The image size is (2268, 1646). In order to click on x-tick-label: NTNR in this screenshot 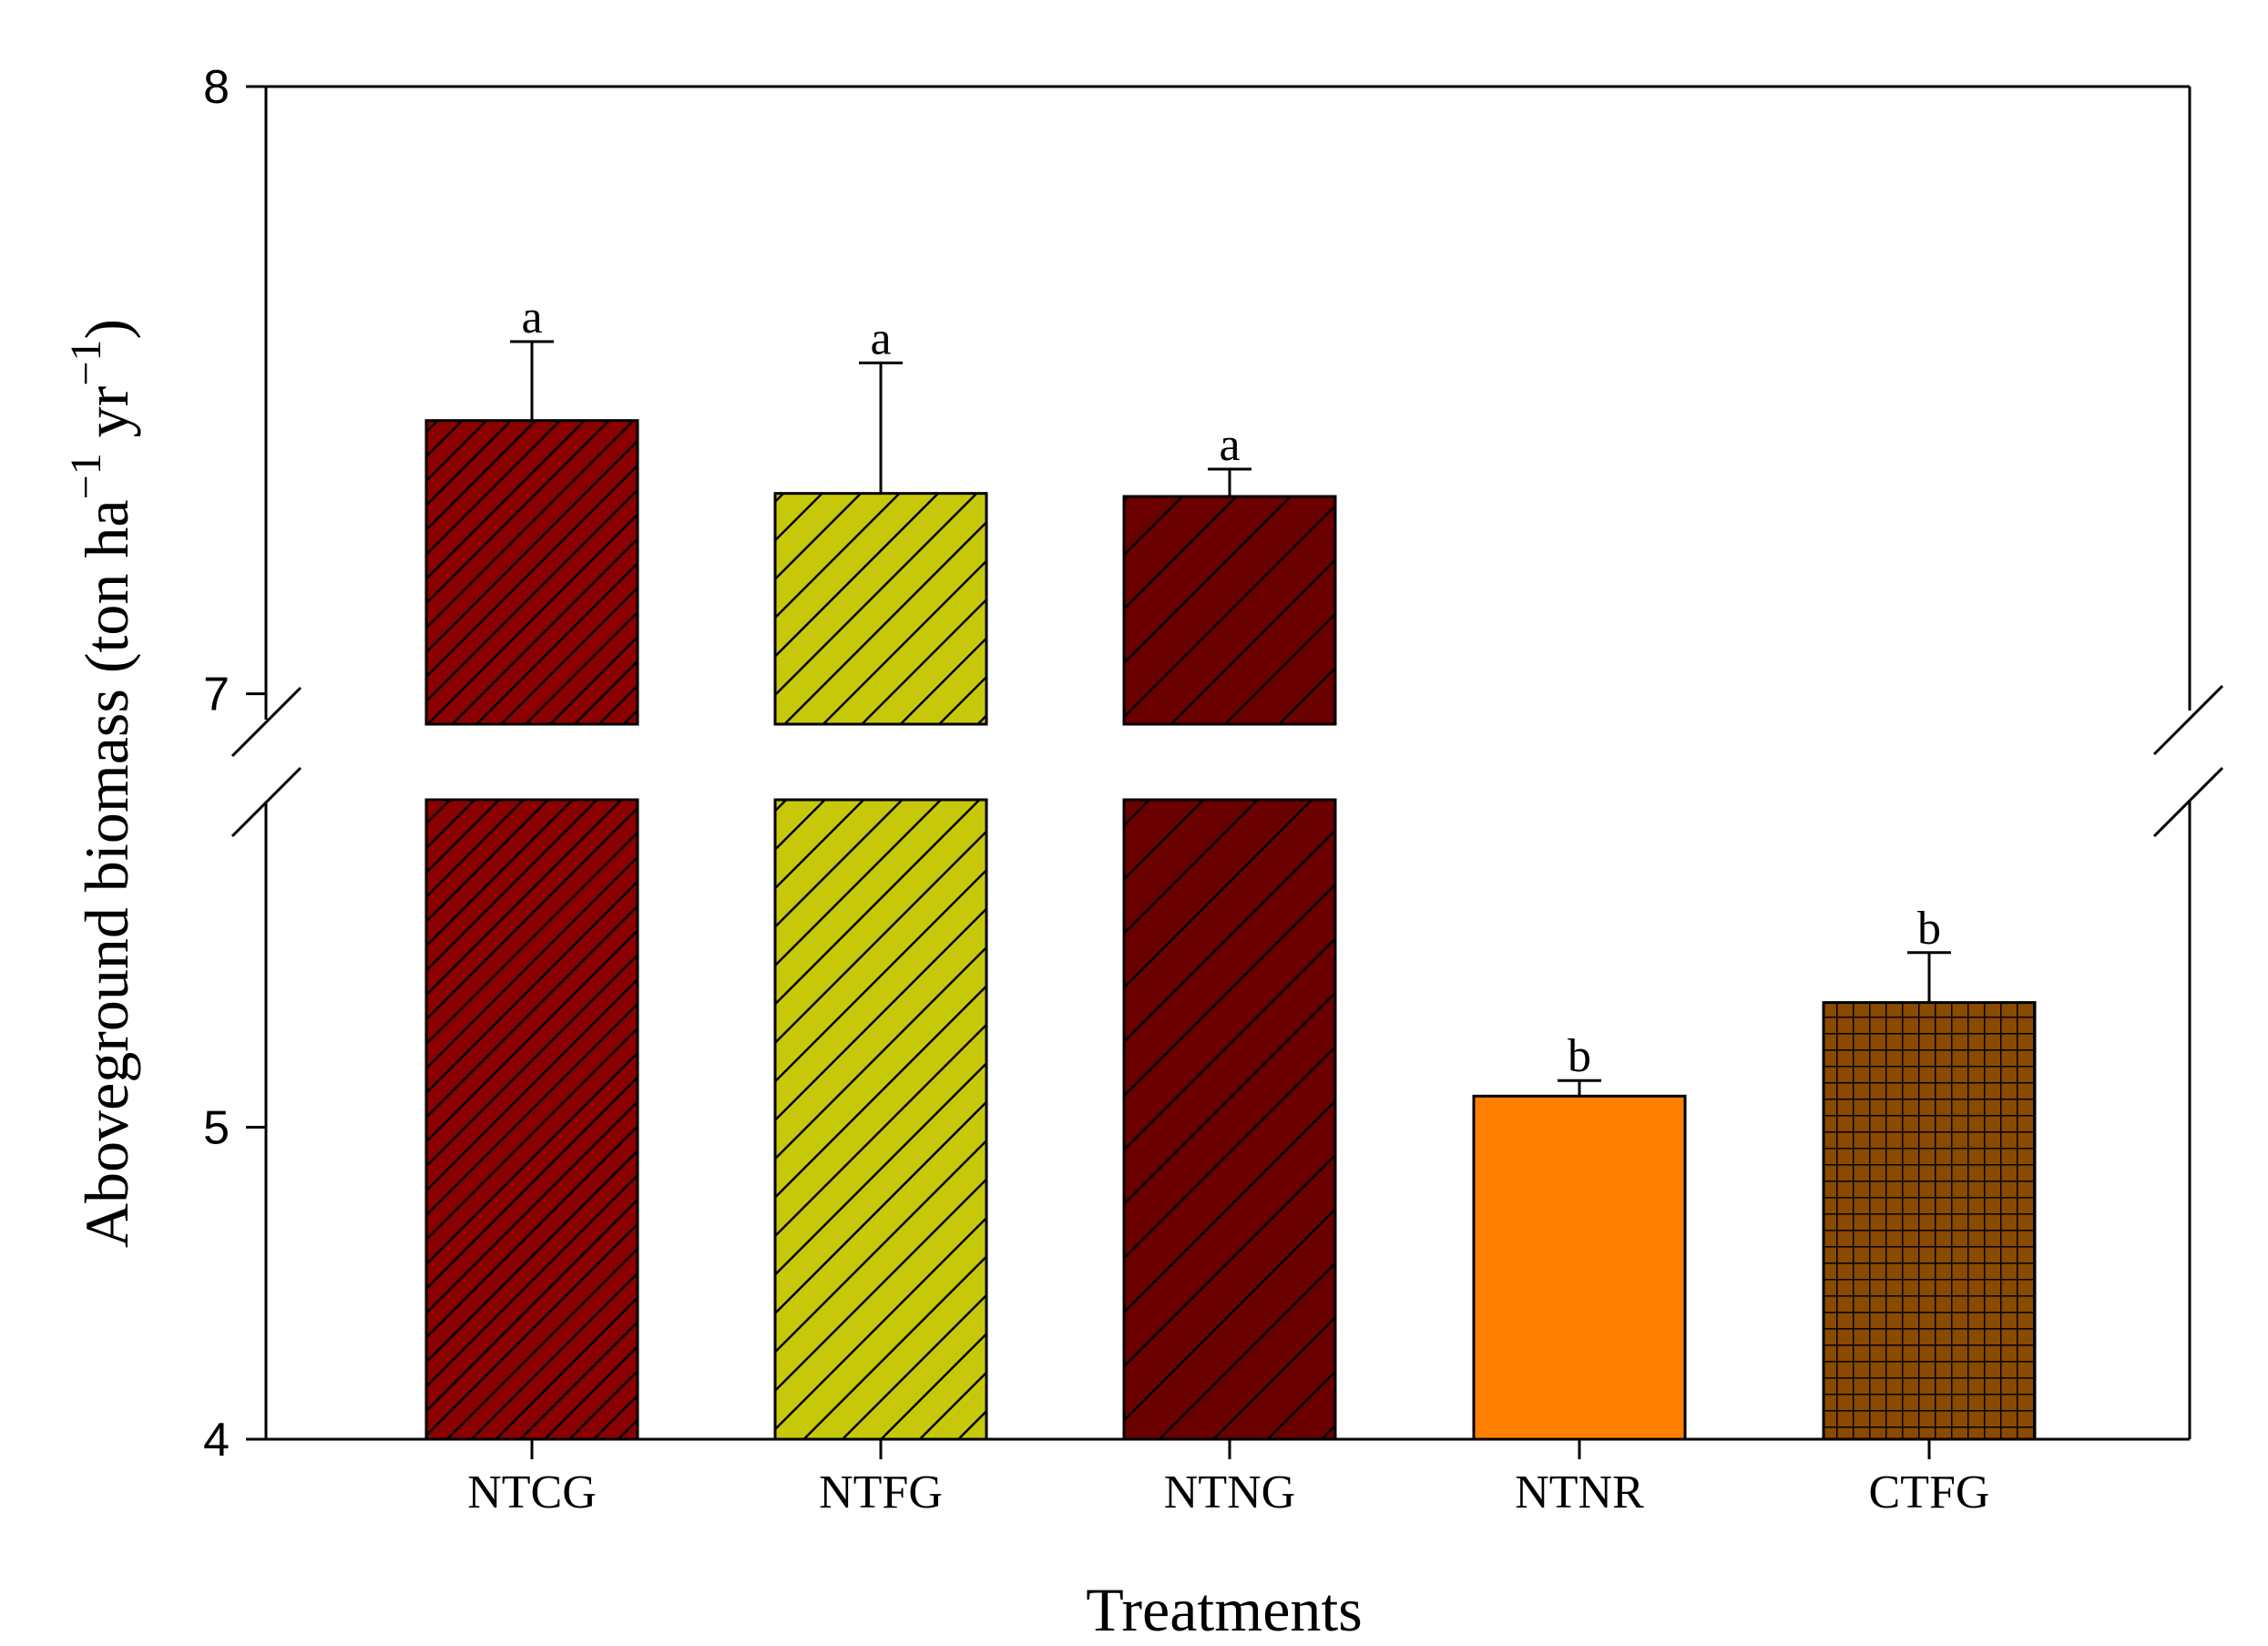, I will do `click(1579, 1492)`.